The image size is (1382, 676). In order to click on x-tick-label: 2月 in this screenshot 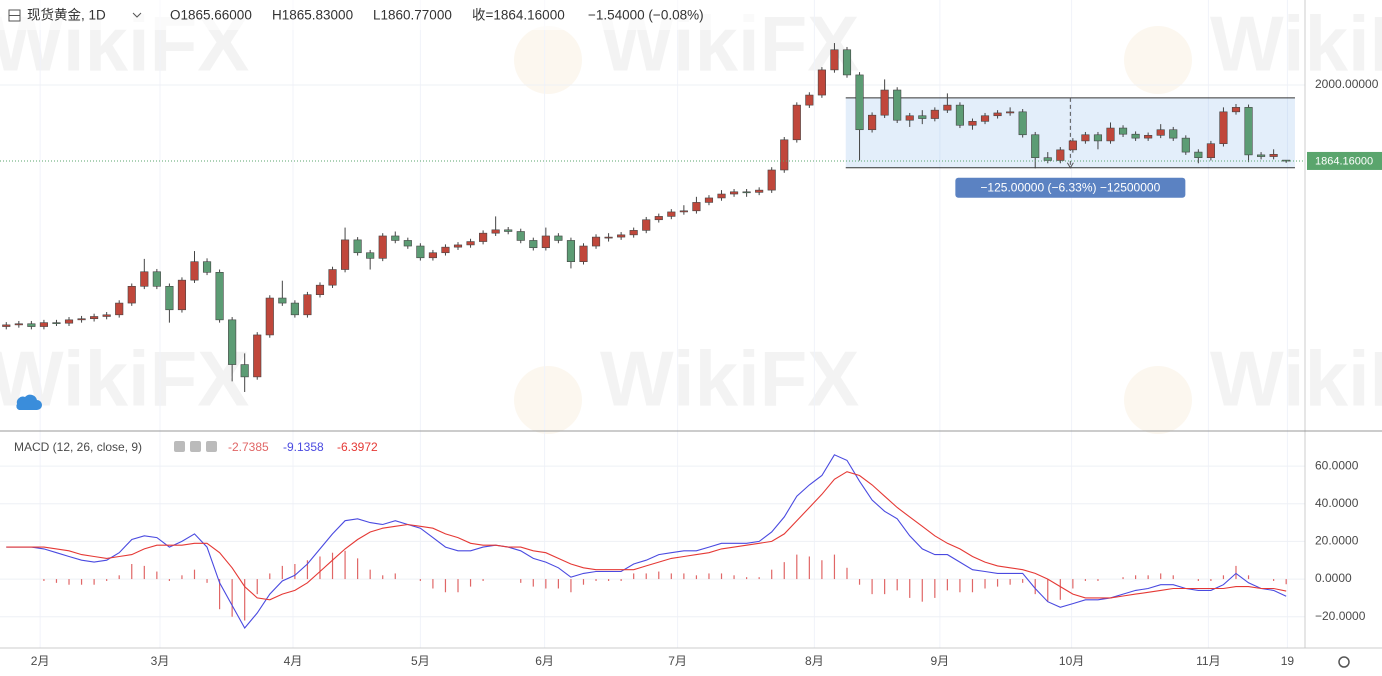, I will do `click(40, 661)`.